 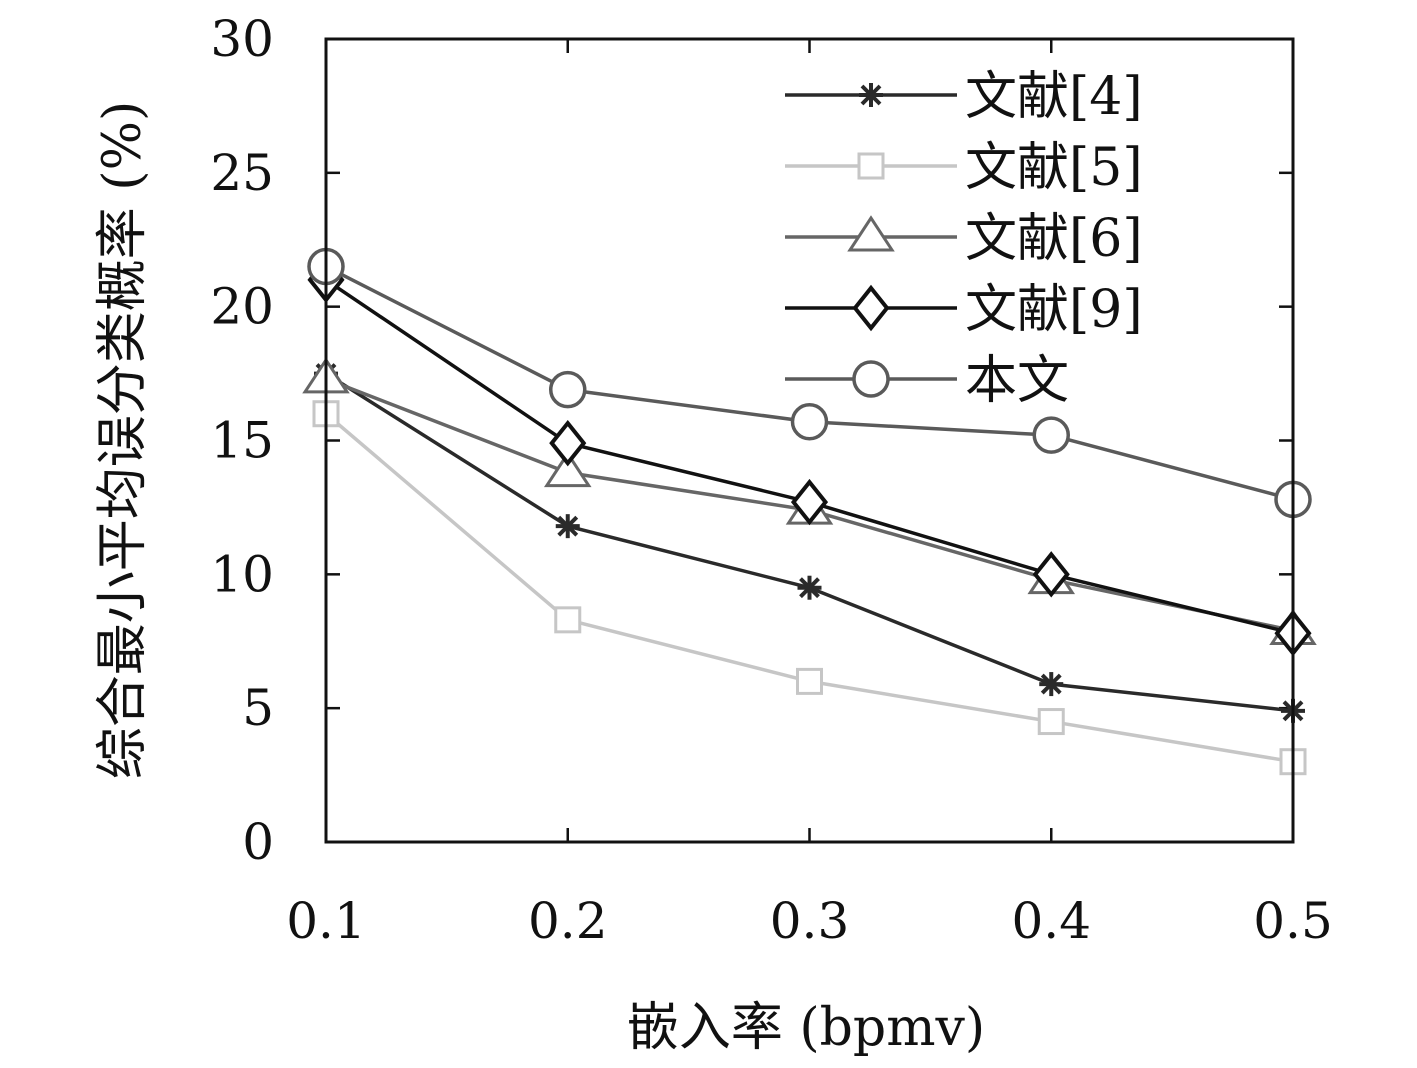 I want to click on y-tick-label: 10, so click(x=242, y=574).